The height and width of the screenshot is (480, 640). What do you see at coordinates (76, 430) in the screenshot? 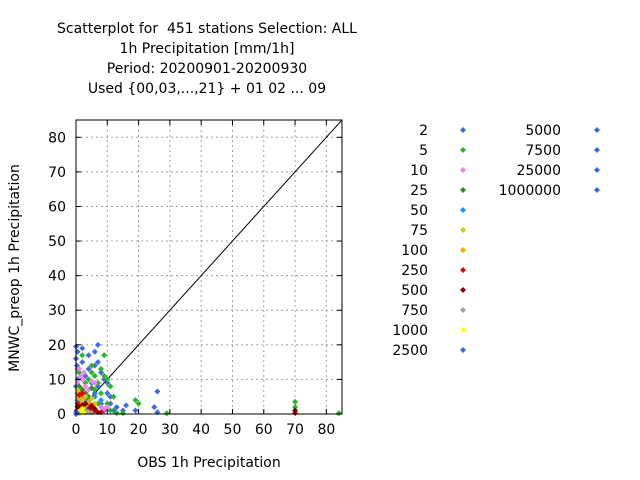
I see `x-tick-label: 0` at bounding box center [76, 430].